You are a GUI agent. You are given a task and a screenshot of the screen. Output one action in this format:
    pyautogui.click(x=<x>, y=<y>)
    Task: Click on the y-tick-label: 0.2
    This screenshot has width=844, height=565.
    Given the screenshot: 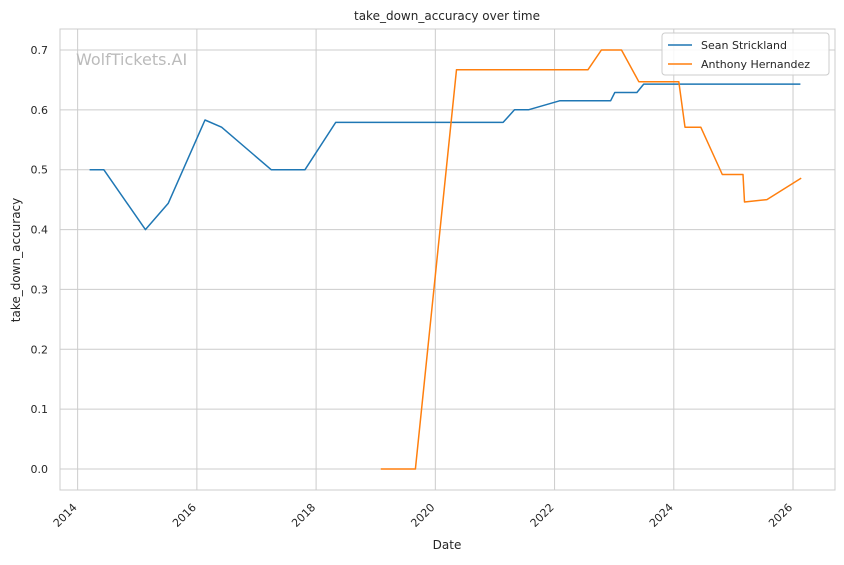 What is the action you would take?
    pyautogui.click(x=40, y=349)
    